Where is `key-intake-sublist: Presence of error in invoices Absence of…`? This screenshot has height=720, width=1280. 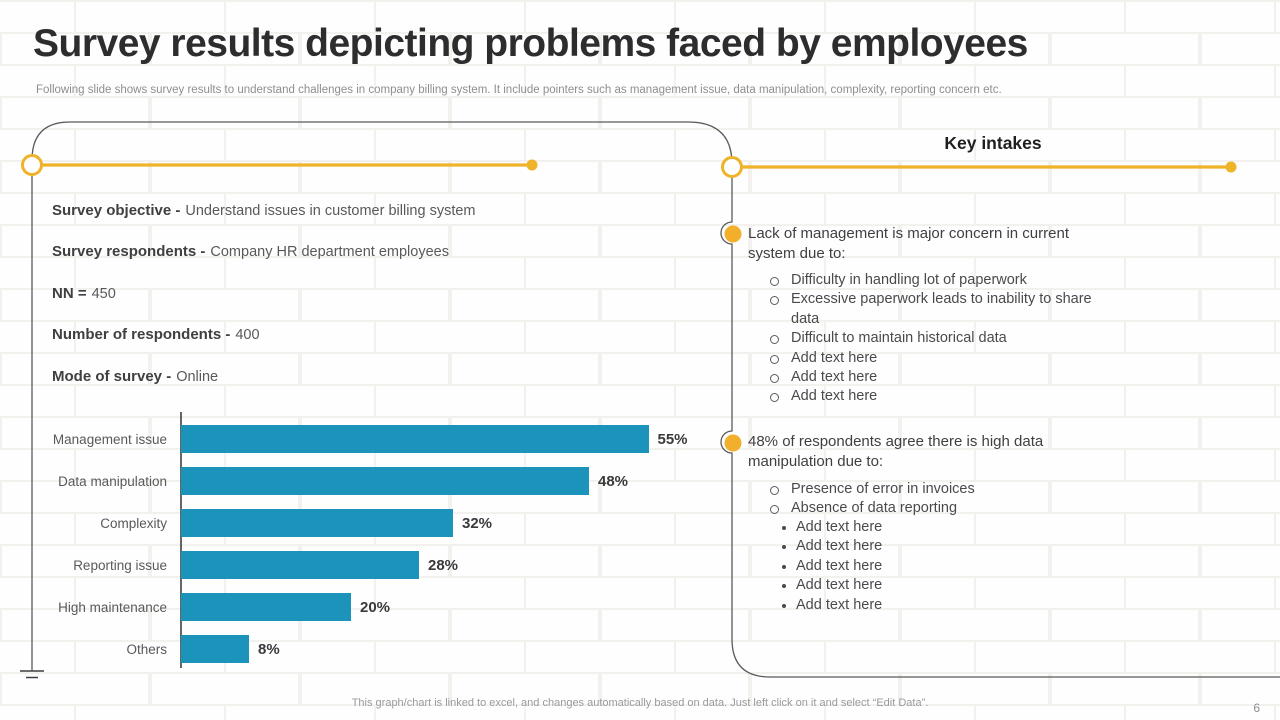
key-intake-sublist: Presence of error in invoices Absence of… is located at coordinates (929, 499).